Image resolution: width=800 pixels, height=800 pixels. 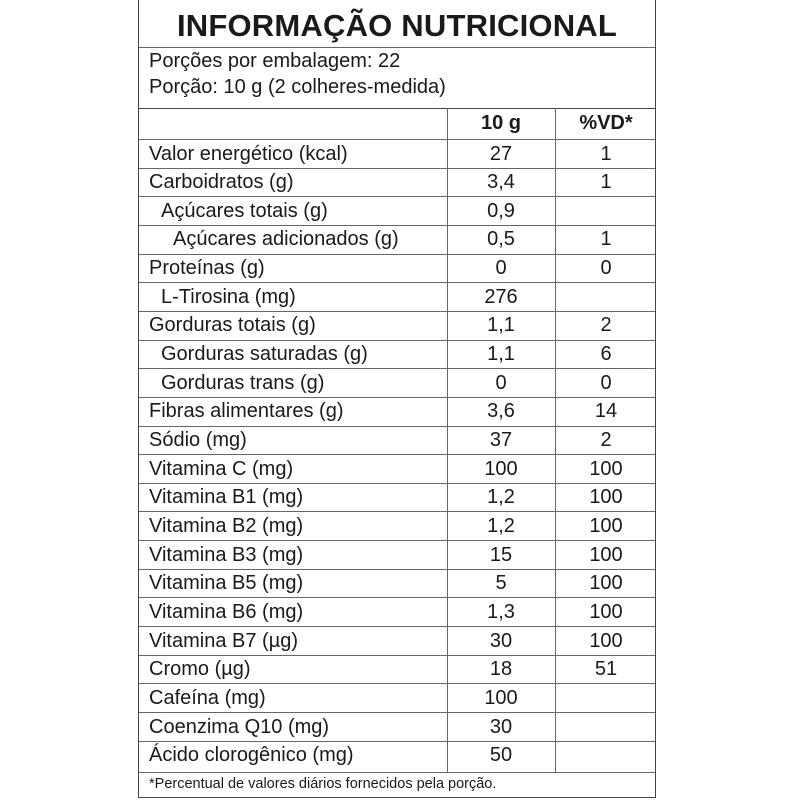 What do you see at coordinates (286, 239) in the screenshot?
I see `nutrient-name: Açúcares adicionados (g)` at bounding box center [286, 239].